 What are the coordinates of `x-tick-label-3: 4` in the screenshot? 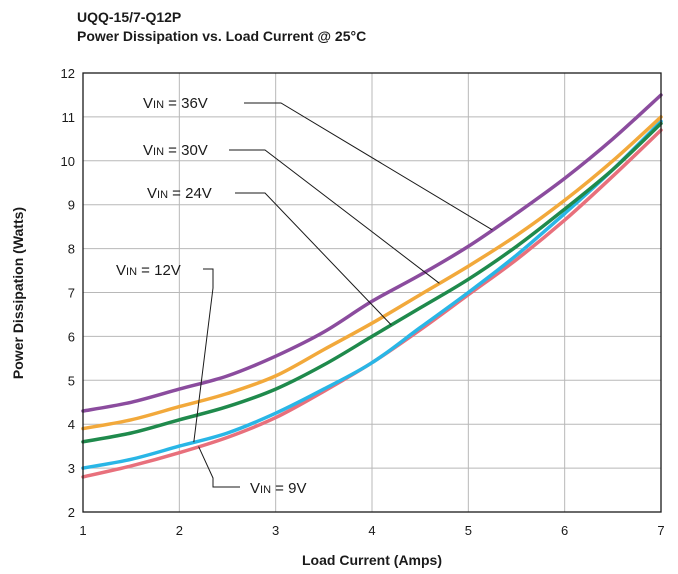 It's located at (371, 530).